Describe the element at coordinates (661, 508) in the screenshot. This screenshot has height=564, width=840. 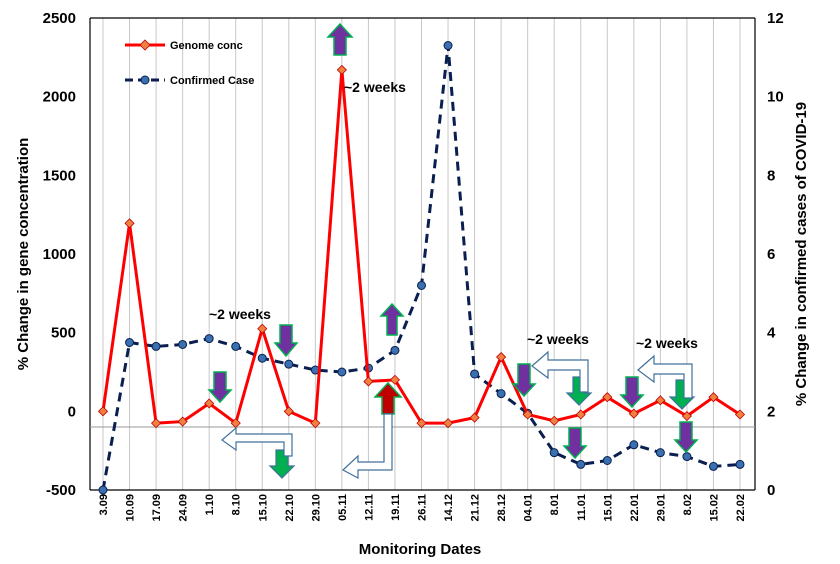
I see `x-tick-label: 29.01` at that location.